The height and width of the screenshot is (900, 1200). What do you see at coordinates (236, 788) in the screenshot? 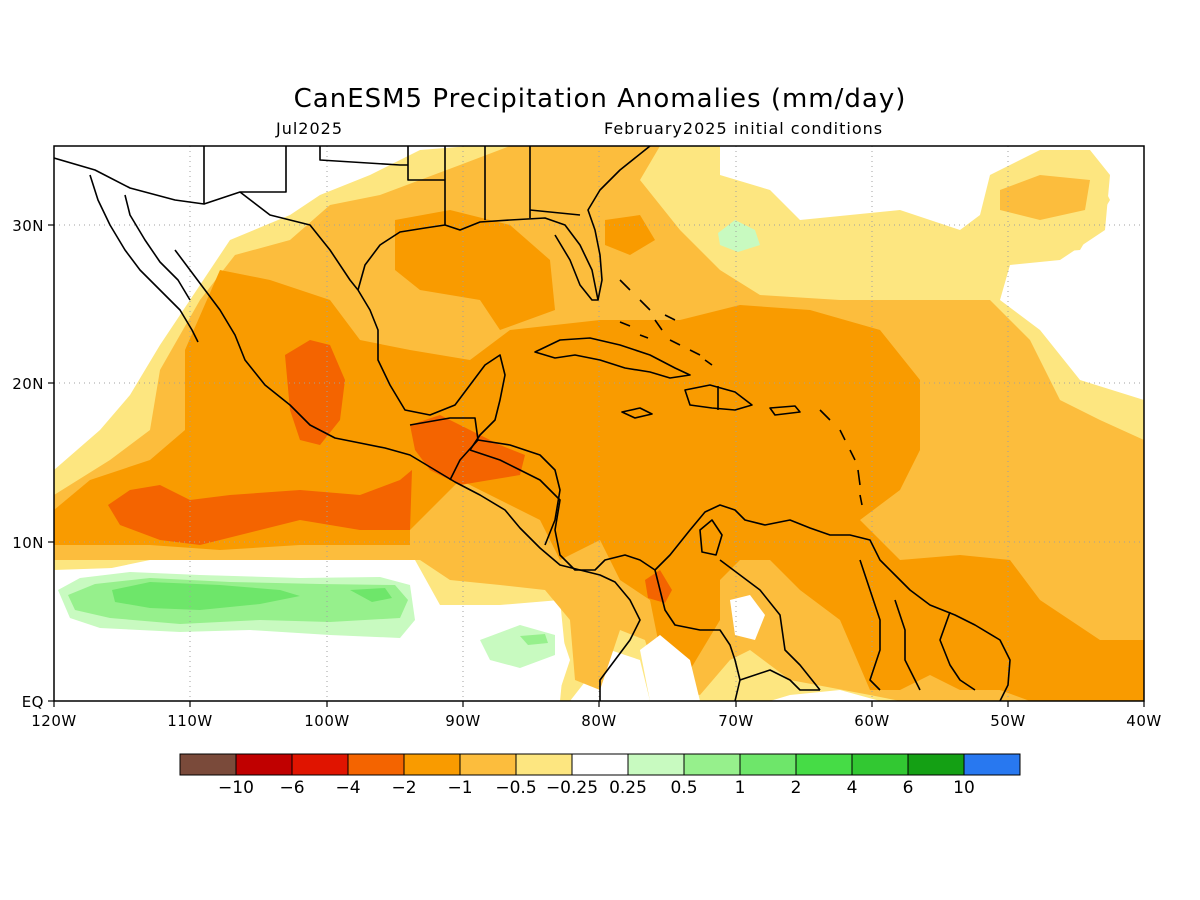
I see `colorbar-label: −10` at bounding box center [236, 788].